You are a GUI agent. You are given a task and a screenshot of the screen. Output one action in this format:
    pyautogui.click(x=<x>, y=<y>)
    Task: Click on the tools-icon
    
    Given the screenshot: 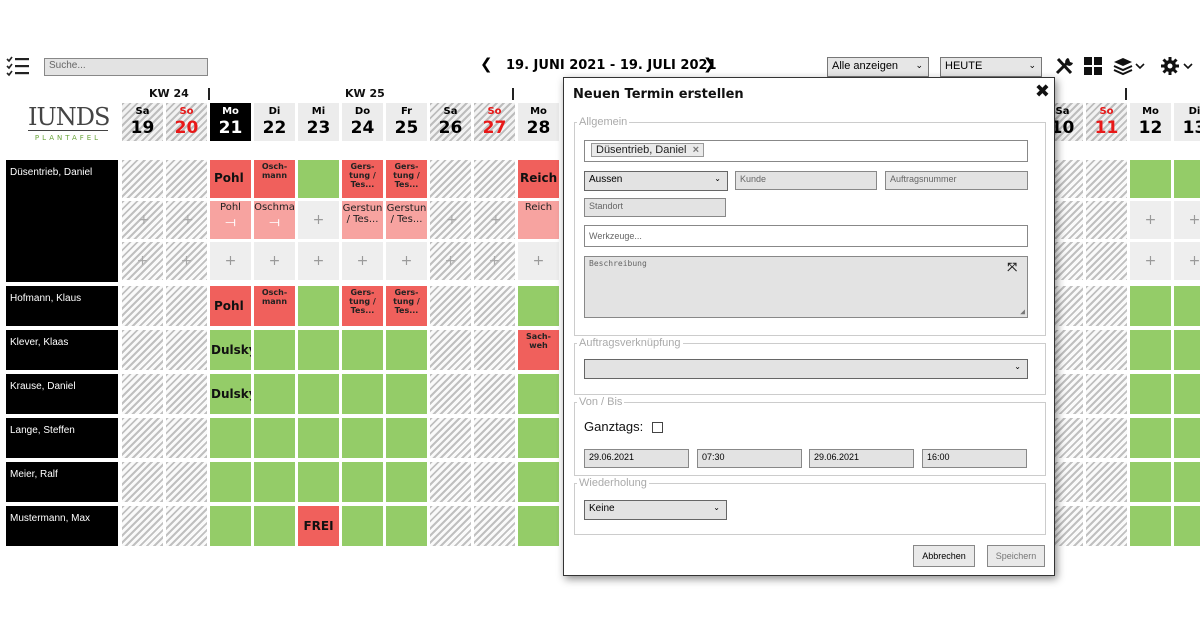 What is the action you would take?
    pyautogui.click(x=1065, y=66)
    